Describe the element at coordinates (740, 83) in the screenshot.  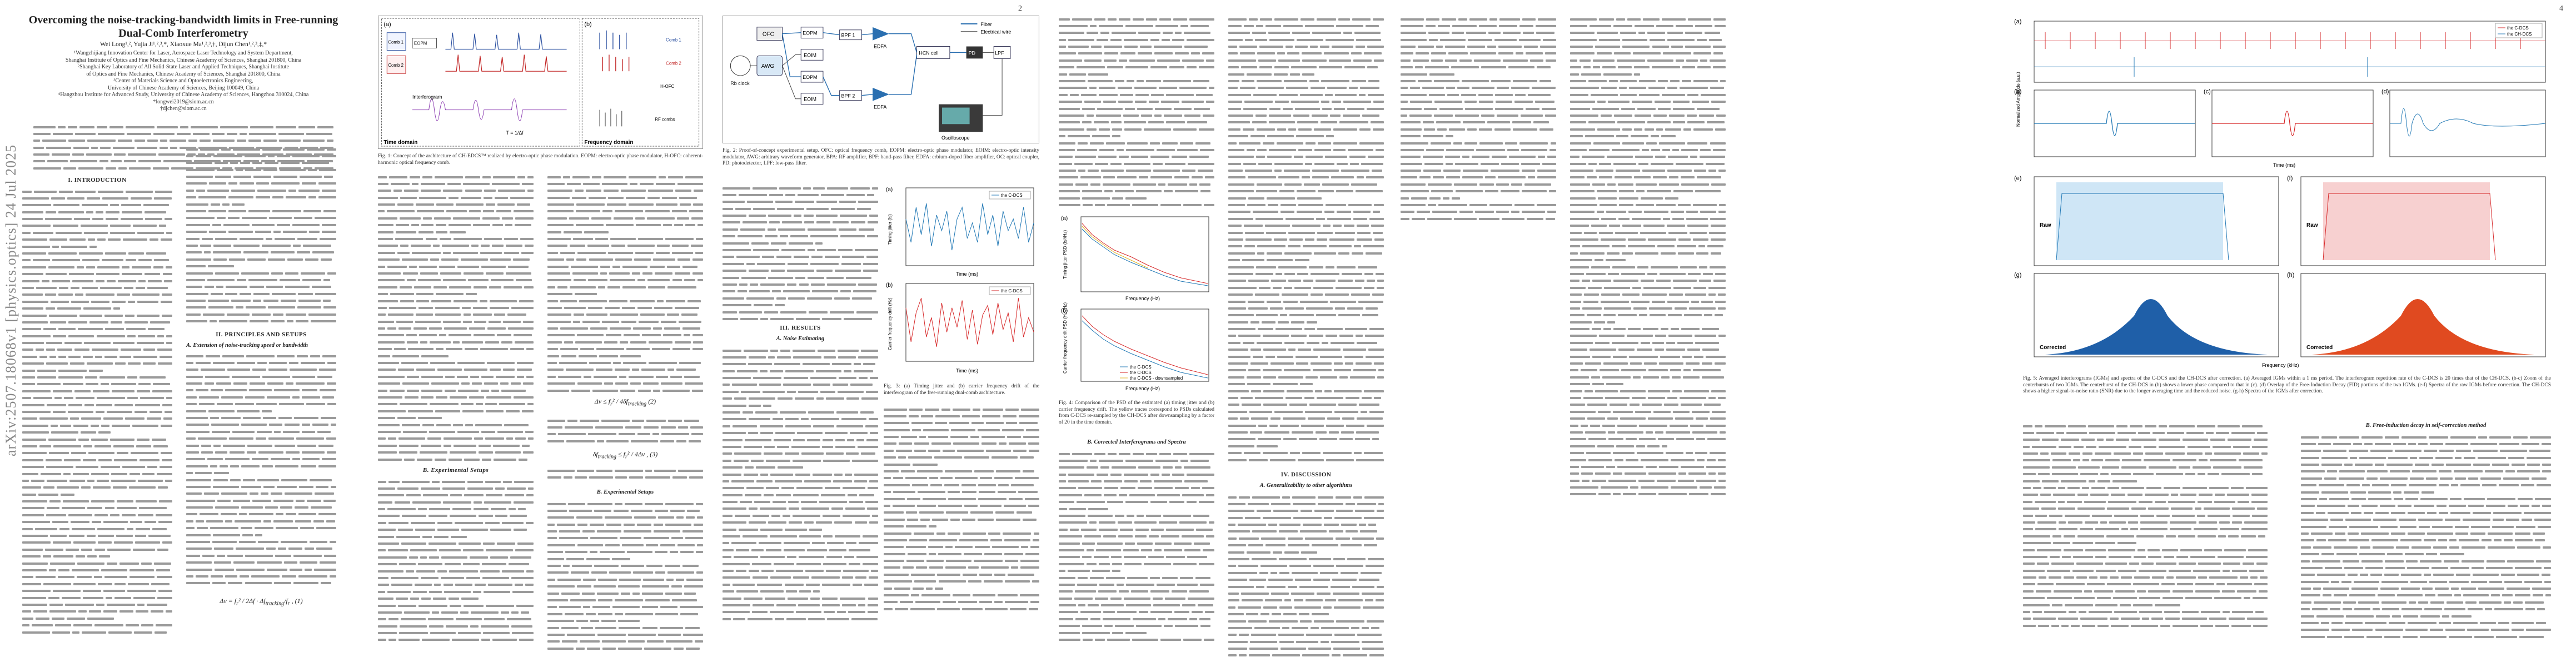
I see `fig2-rb-clock-label: Rb clock` at that location.